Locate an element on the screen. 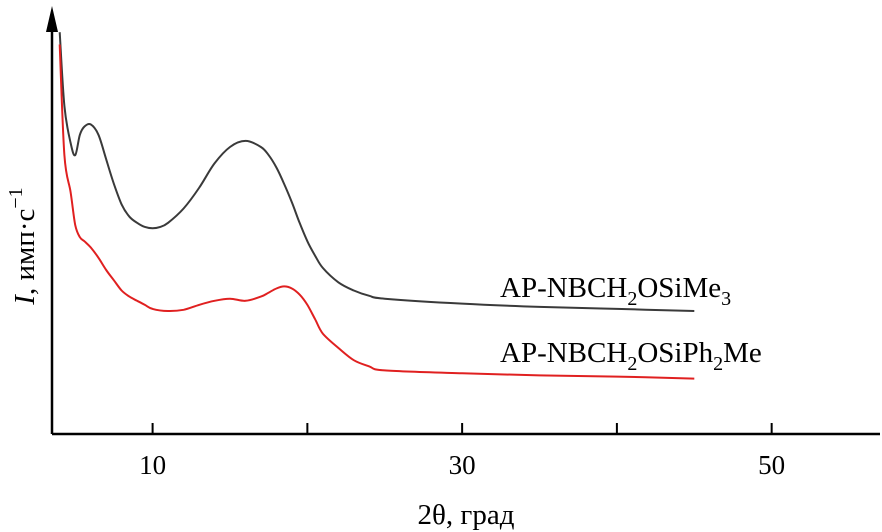  series-label-0-sub-1: 2 is located at coordinates (632, 299).